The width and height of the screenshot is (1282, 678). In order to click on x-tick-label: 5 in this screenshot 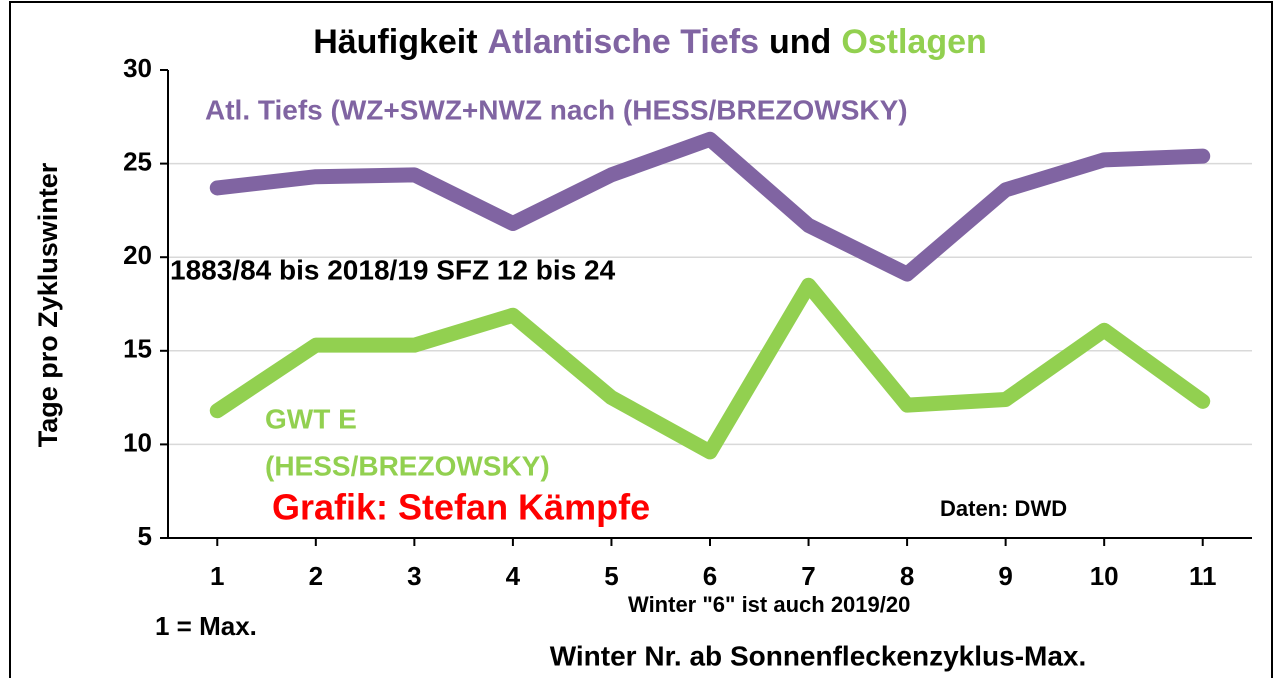, I will do `click(611, 576)`.